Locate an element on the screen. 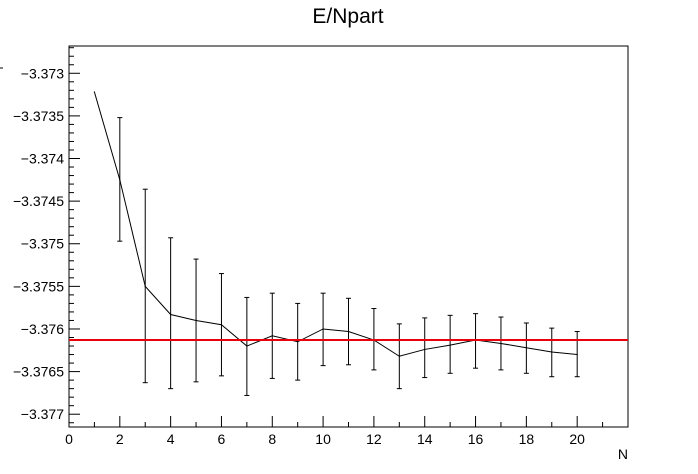 The width and height of the screenshot is (698, 474). y-tick-label: −3.3735 is located at coordinates (38, 116).